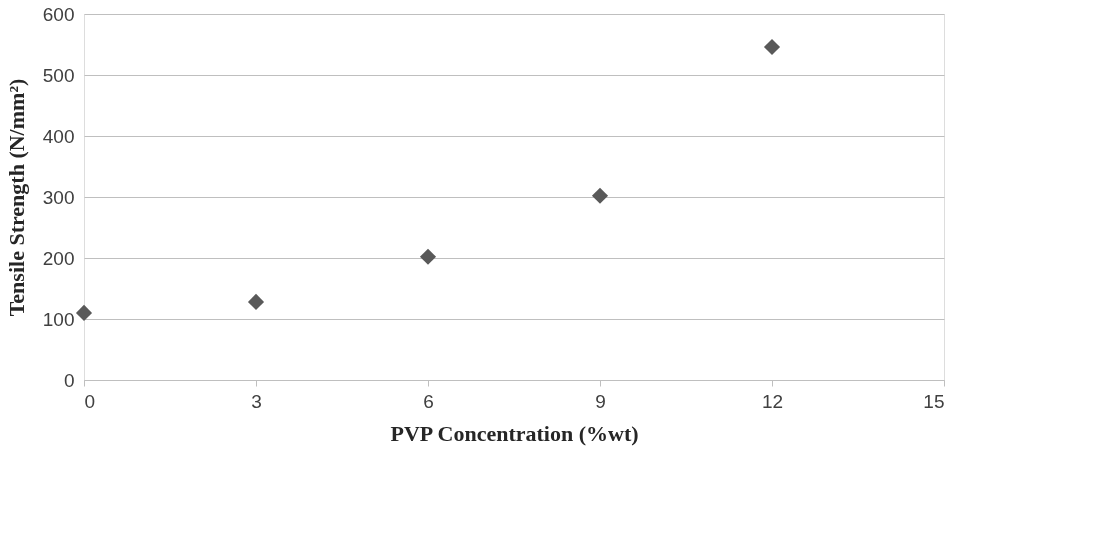 This screenshot has width=1095, height=555. Describe the element at coordinates (58, 14) in the screenshot. I see `y-tick-label: 600` at that location.